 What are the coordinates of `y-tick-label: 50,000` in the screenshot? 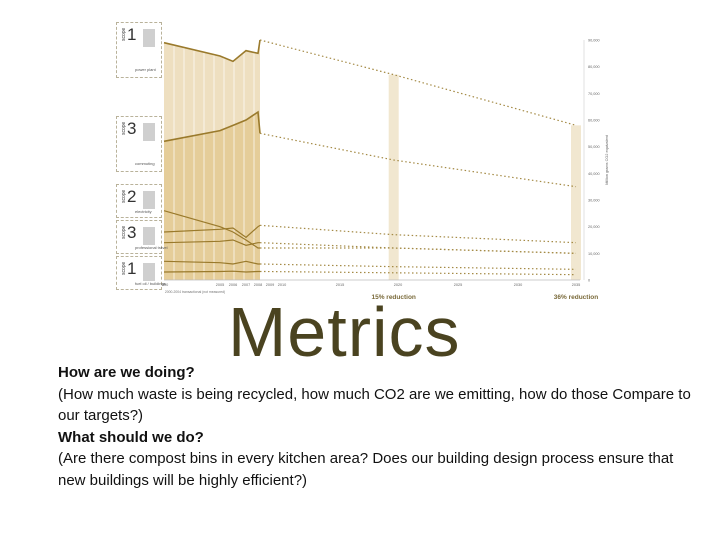 It's located at (594, 147).